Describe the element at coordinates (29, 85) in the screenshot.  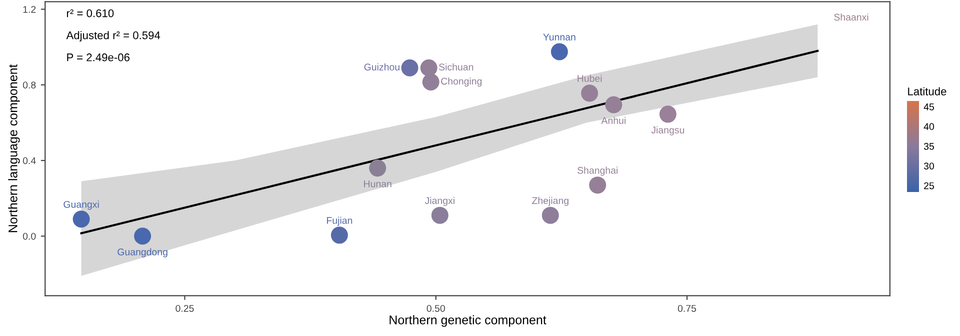
I see `y-tick-label: 0.8` at that location.